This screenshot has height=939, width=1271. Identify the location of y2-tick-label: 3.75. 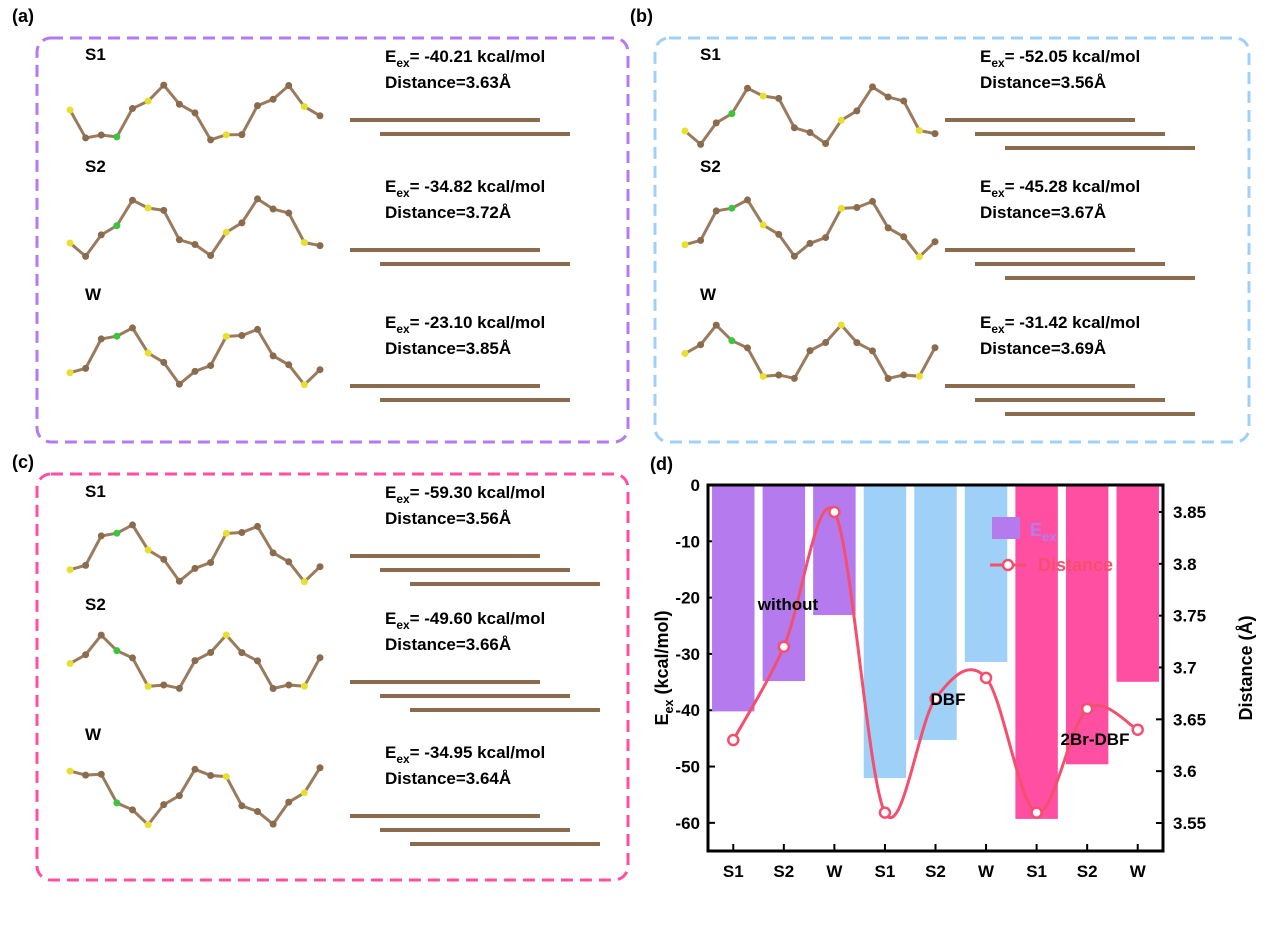
(1189, 616).